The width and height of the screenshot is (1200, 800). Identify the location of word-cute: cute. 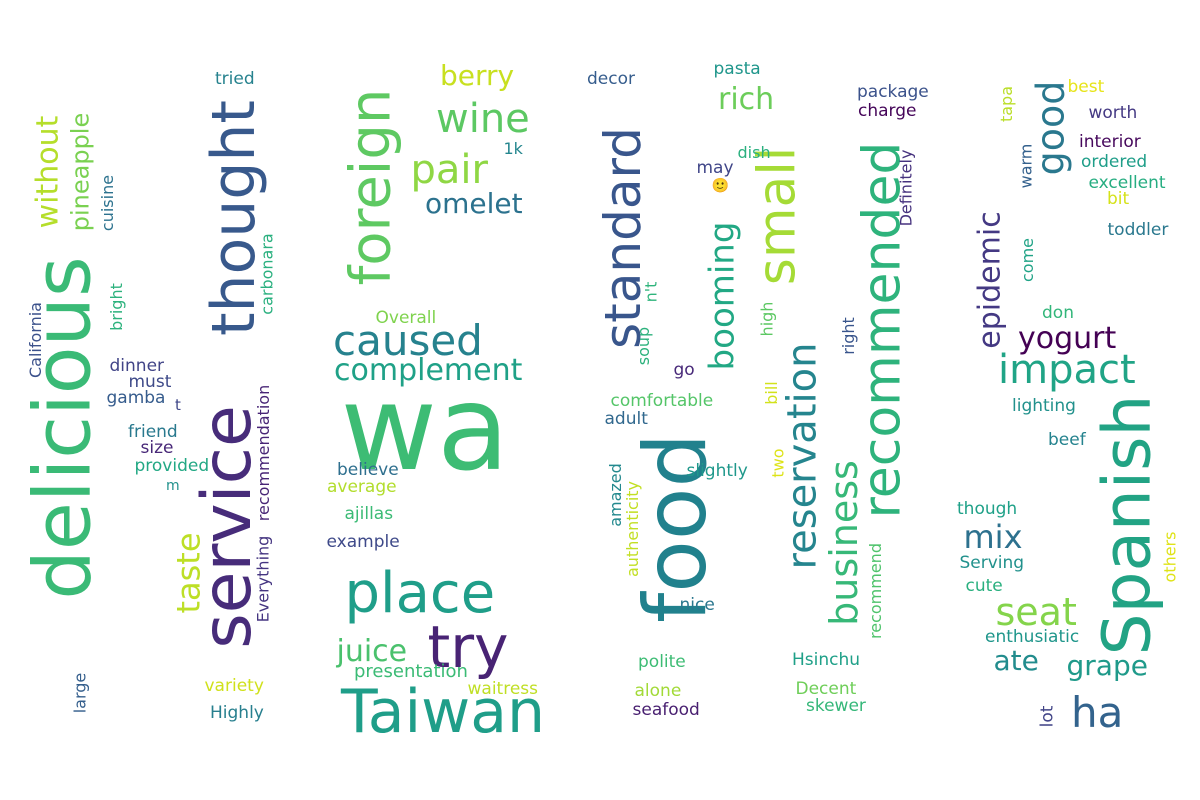
(984, 585).